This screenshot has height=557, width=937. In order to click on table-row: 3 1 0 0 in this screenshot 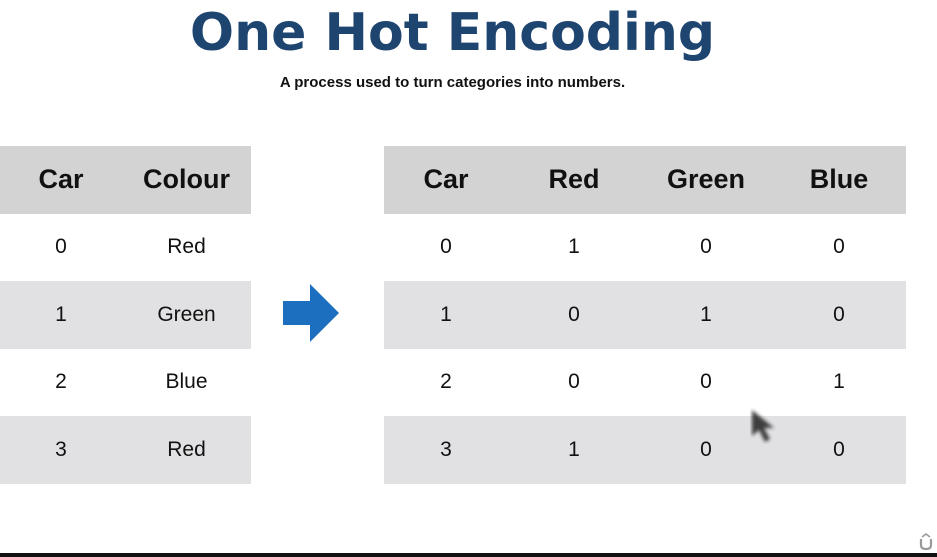, I will do `click(645, 450)`.